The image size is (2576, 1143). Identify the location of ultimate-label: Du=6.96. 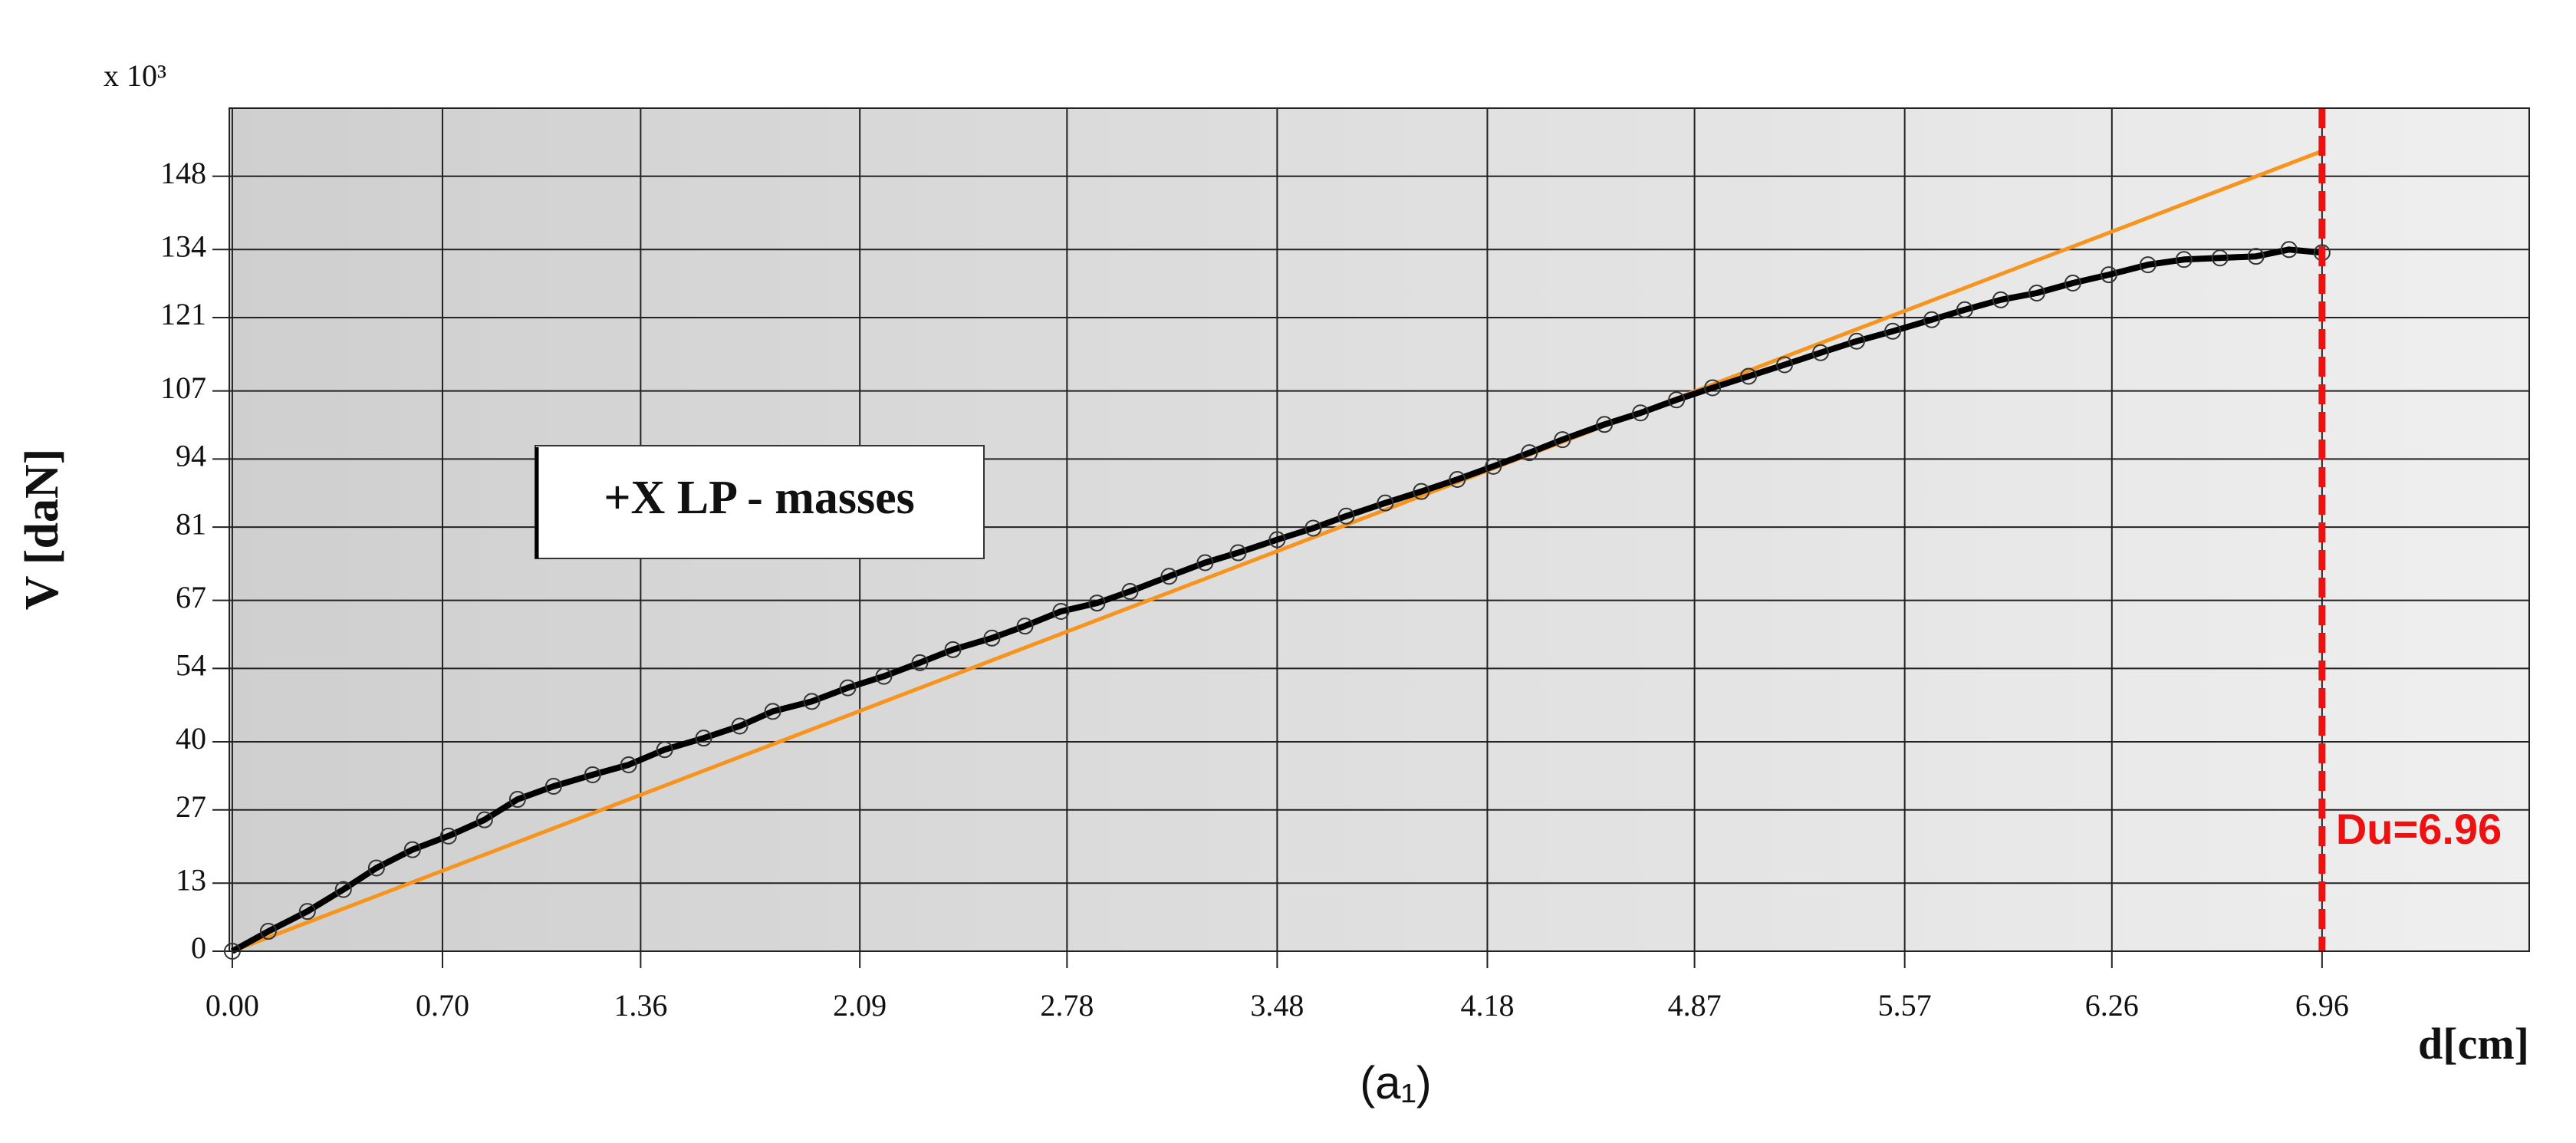
(2419, 829).